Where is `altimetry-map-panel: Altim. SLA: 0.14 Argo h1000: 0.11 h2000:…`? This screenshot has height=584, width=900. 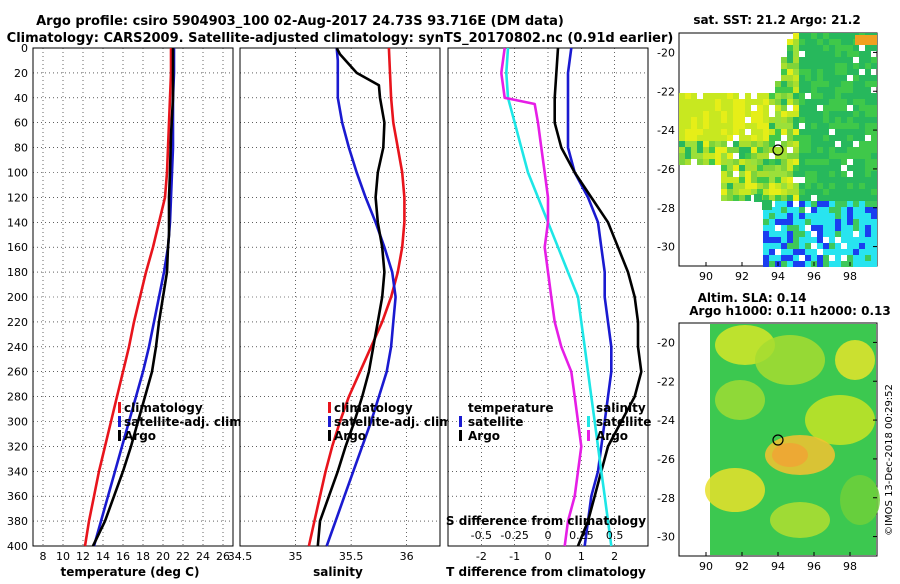
altimetry-map-panel: Altim. SLA: 0.14 Argo h1000: 0.11 h2000:… is located at coordinates (774, 432).